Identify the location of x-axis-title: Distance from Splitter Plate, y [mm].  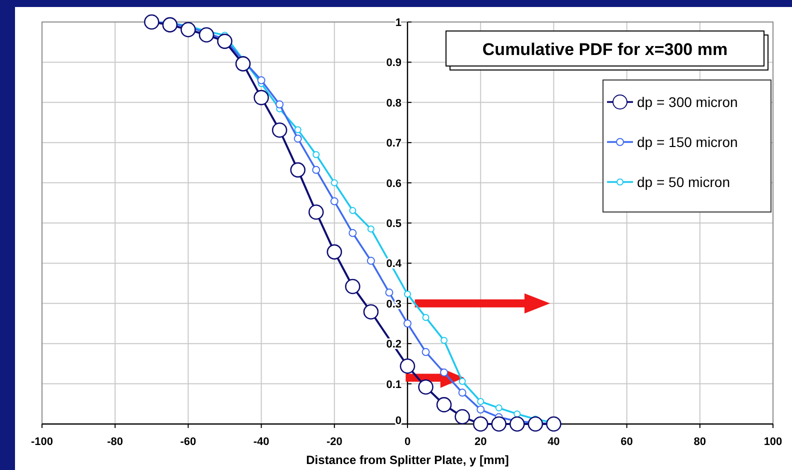
(407, 460).